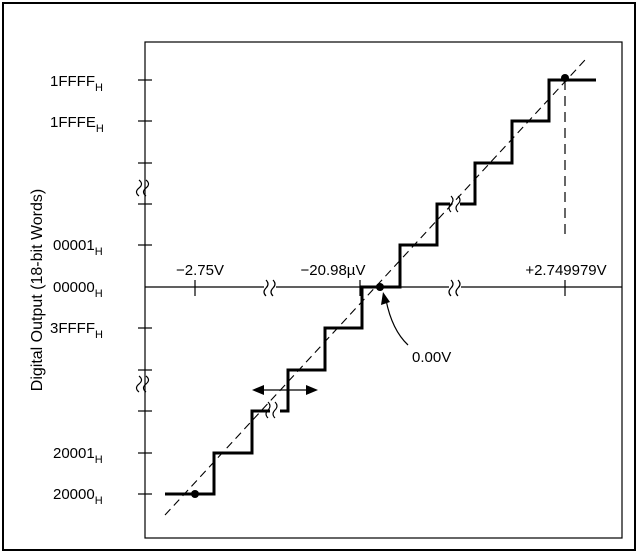 The width and height of the screenshot is (639, 554). What do you see at coordinates (565, 78) in the screenshot?
I see `point-pos-full-scale` at bounding box center [565, 78].